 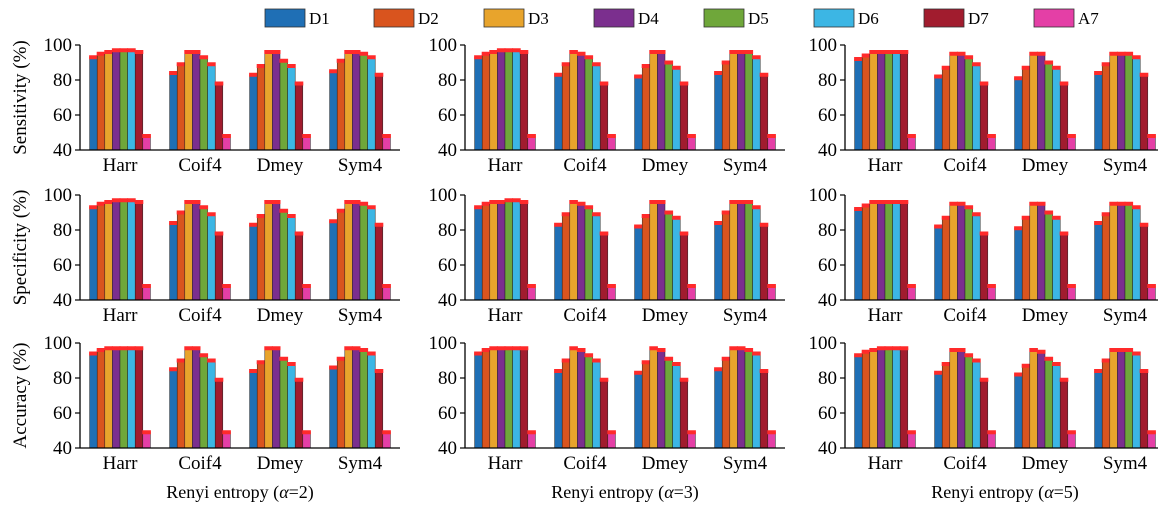 I want to click on legend-label-d3: D3, so click(x=538, y=18).